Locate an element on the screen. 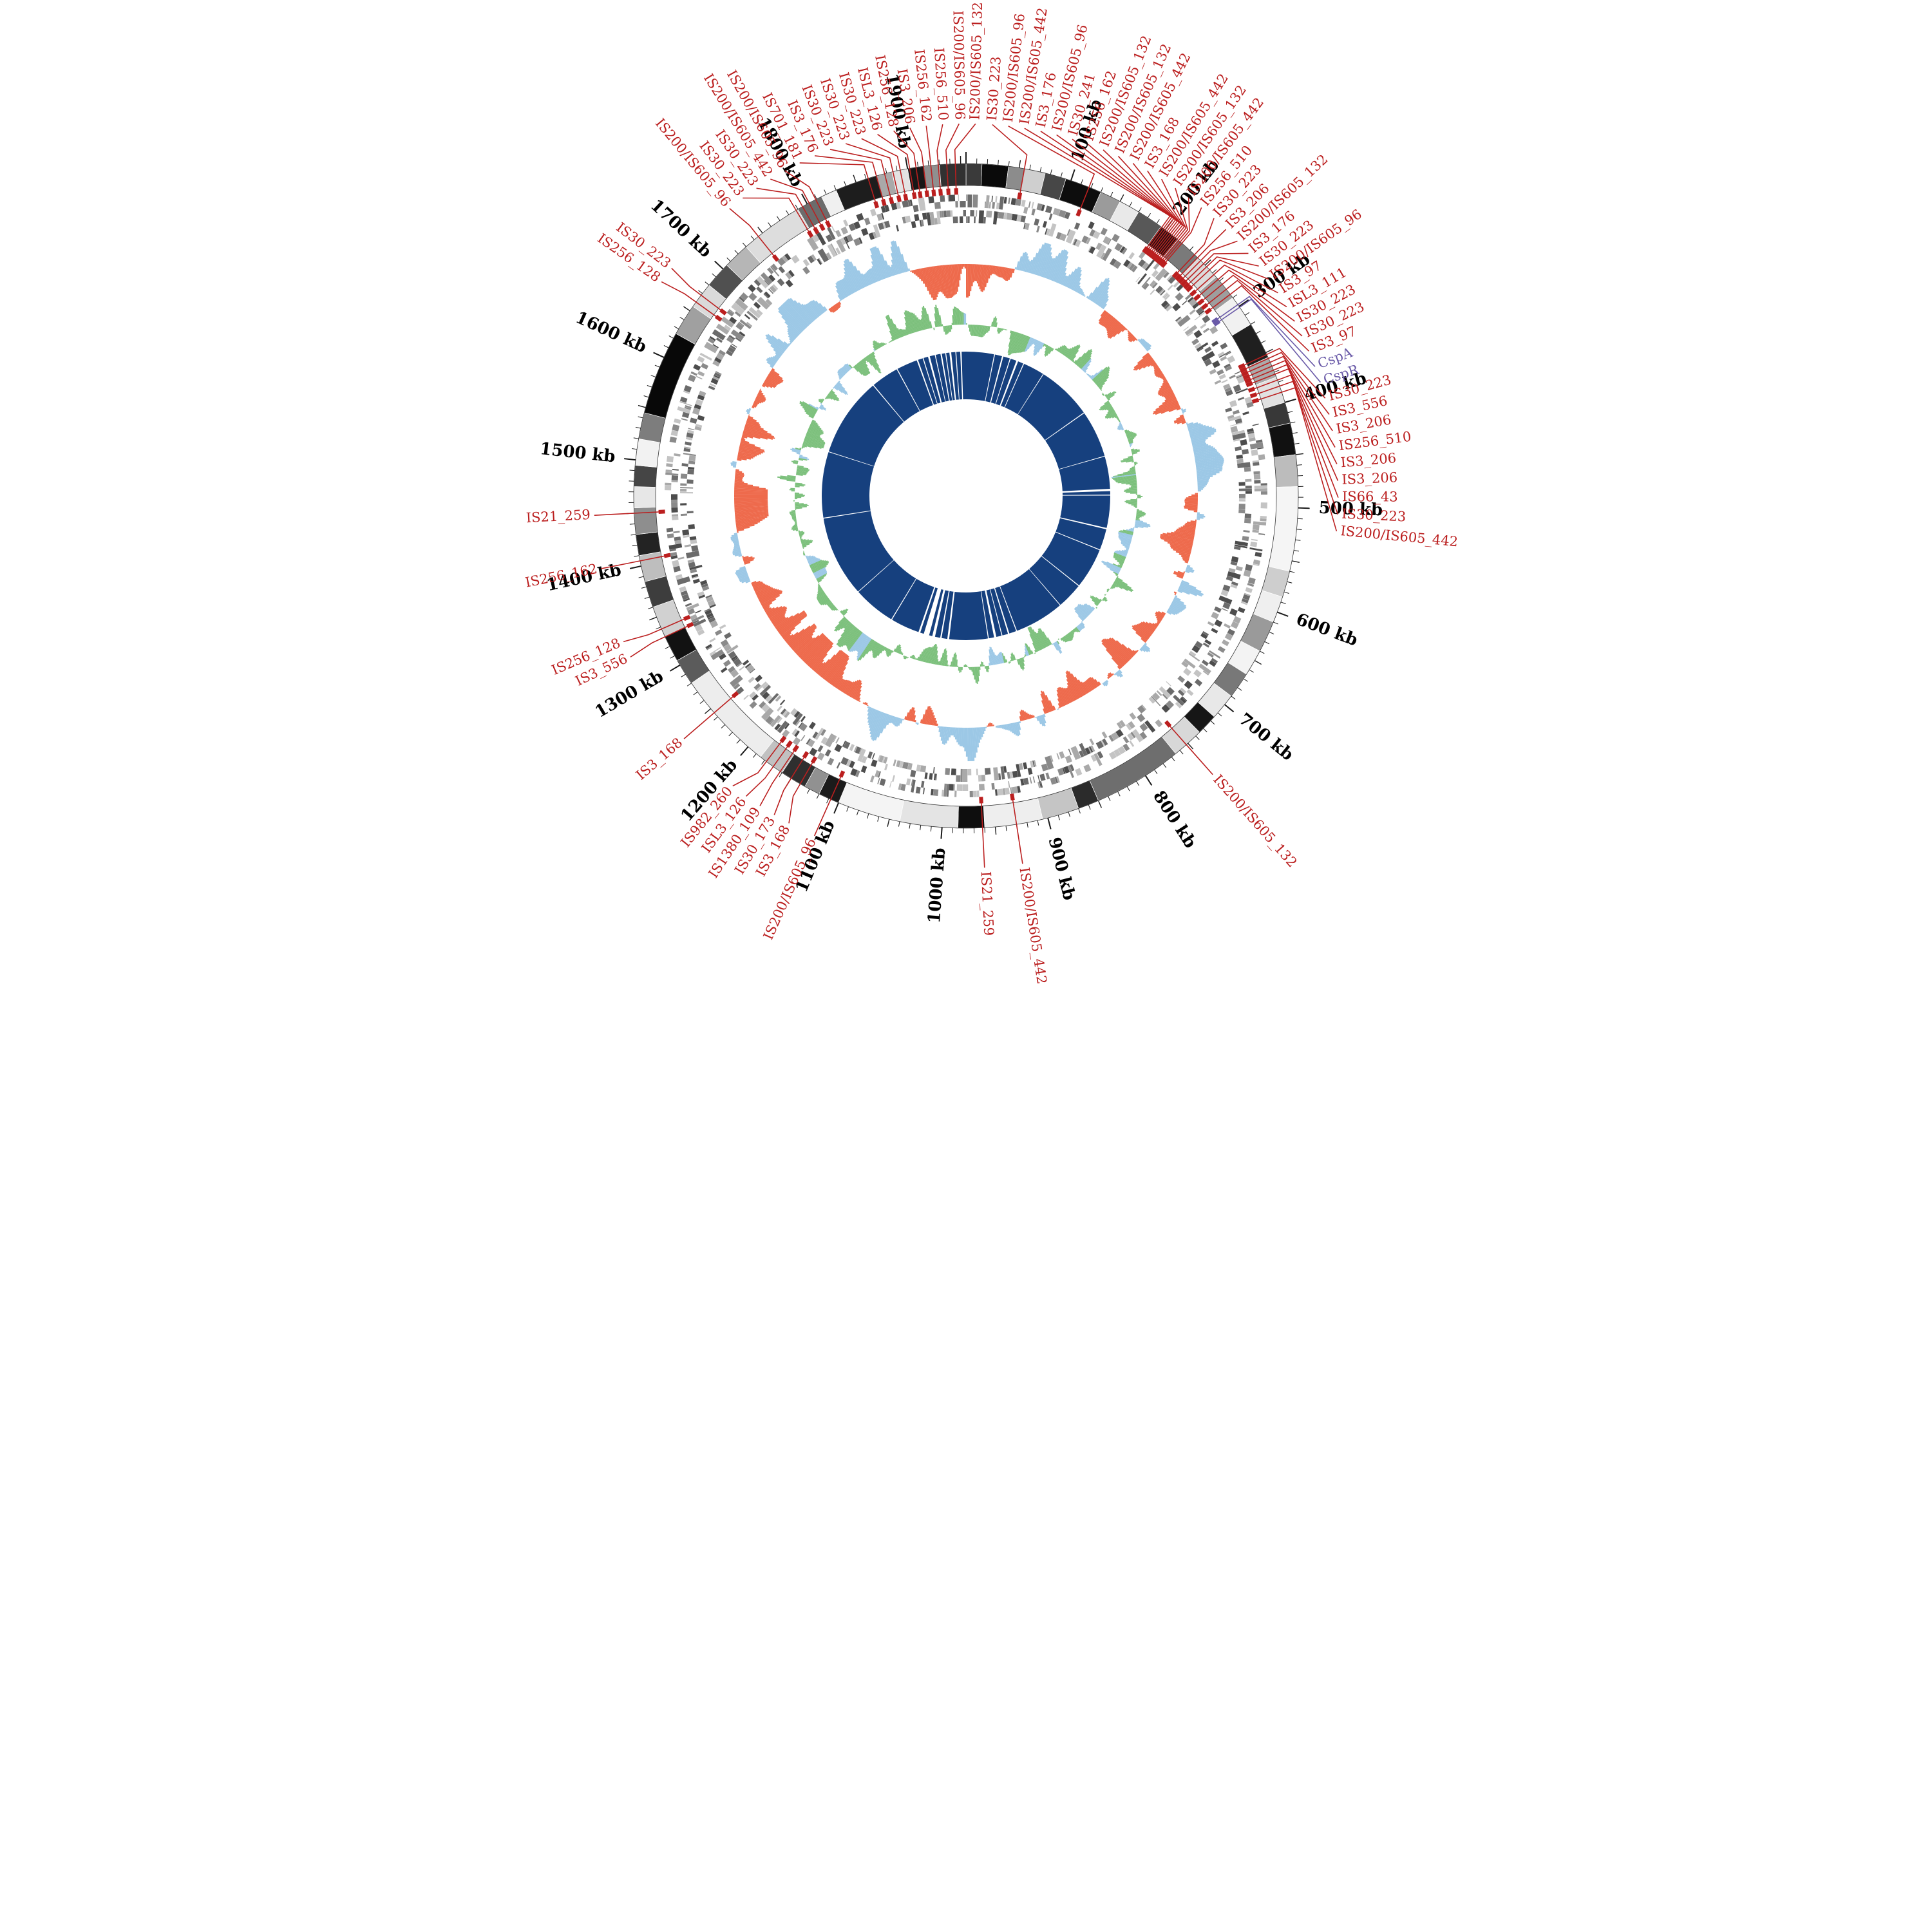 The height and width of the screenshot is (1932, 1932). navy-coverage-ring is located at coordinates (967, 496).